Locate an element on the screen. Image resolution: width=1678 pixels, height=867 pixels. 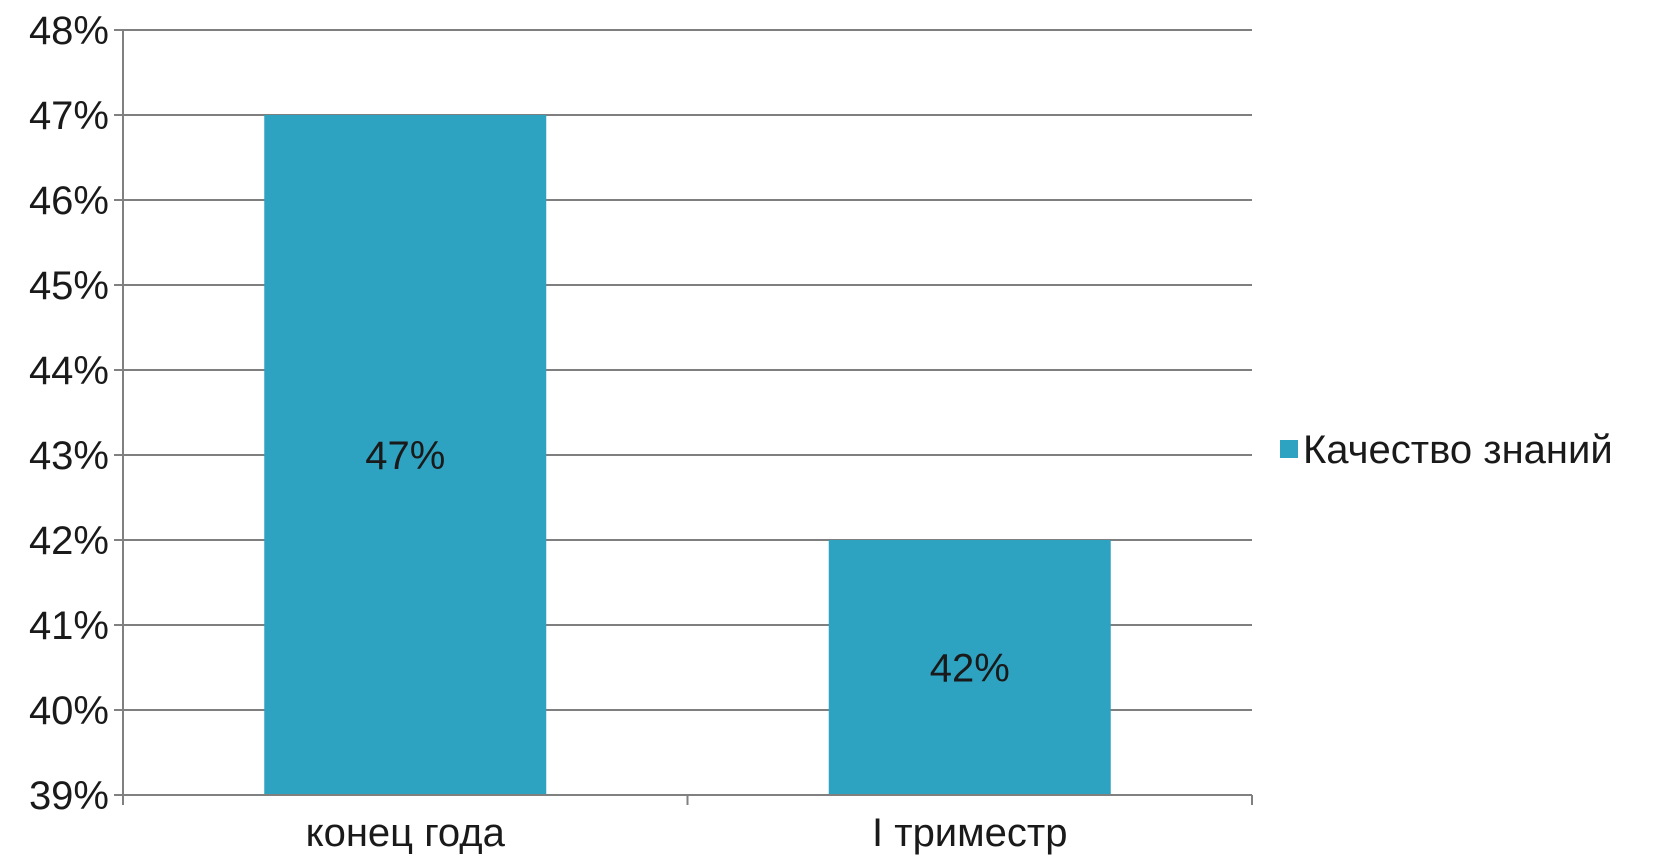
legend: Качество знаний is located at coordinates (1446, 450).